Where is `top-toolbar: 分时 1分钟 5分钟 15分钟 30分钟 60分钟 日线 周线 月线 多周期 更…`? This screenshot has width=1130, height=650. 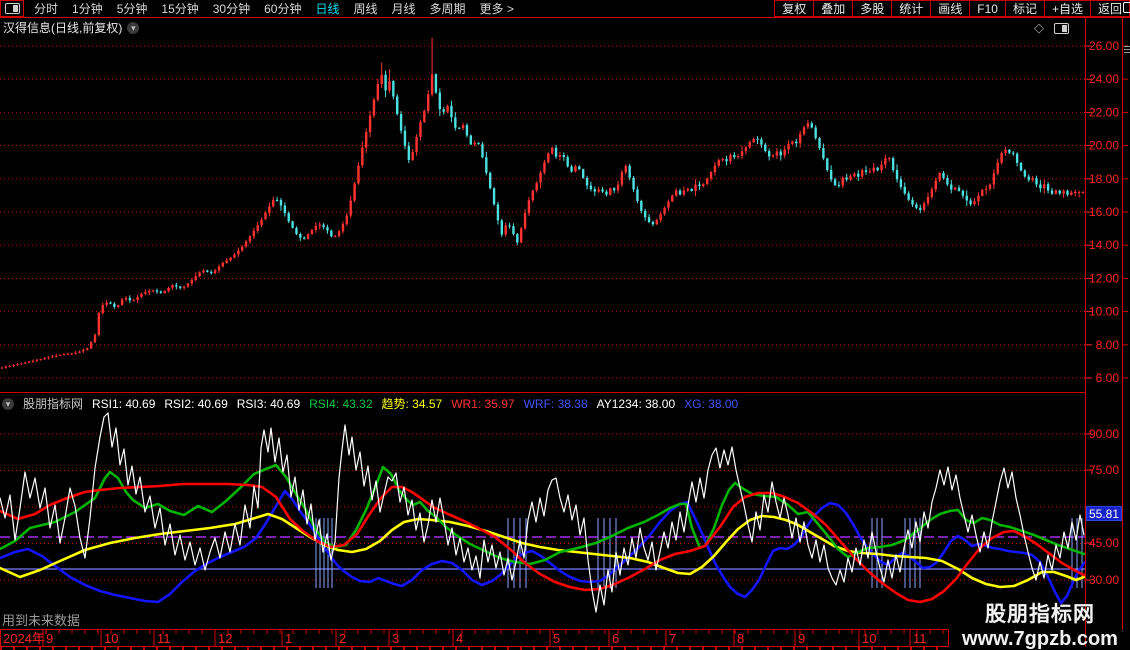 top-toolbar: 分时 1分钟 5分钟 15分钟 30分钟 60分钟 日线 周线 月线 多周期 更… is located at coordinates (565, 9).